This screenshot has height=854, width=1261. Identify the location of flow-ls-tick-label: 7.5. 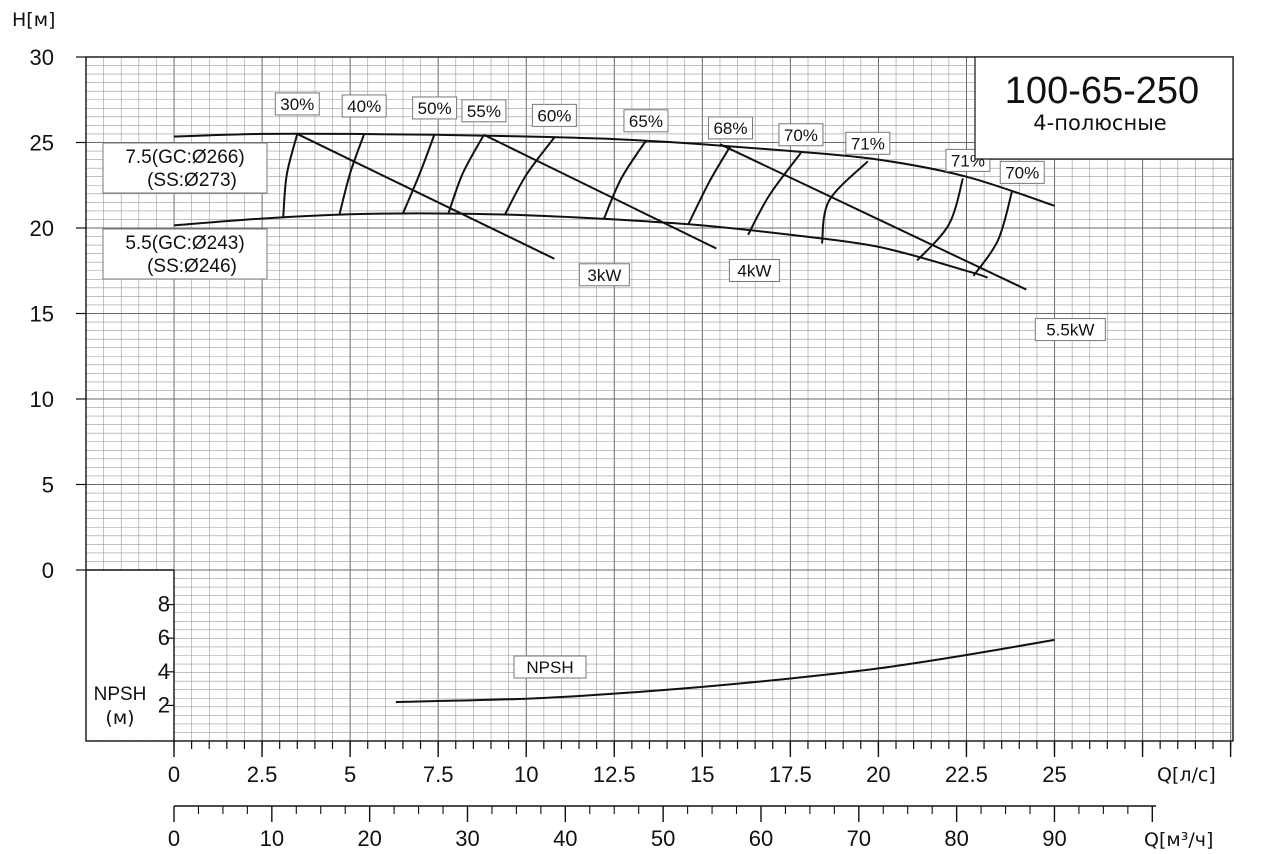
(438, 774).